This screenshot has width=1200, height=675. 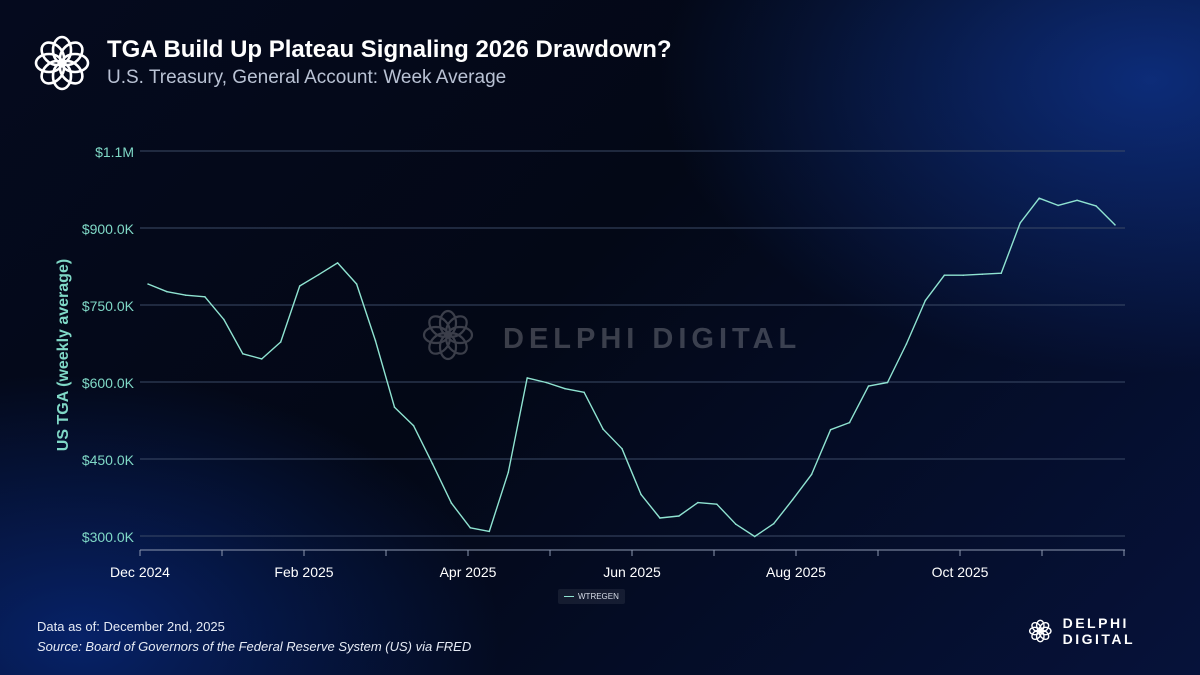 I want to click on legend: WTREGEN, so click(x=591, y=596).